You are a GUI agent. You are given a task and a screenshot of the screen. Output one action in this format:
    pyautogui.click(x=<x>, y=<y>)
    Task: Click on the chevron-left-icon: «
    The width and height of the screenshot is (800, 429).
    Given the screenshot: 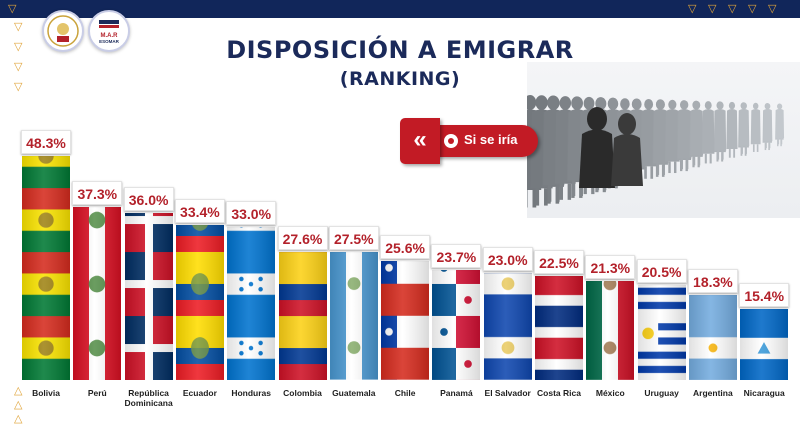 What is the action you would take?
    pyautogui.click(x=420, y=141)
    